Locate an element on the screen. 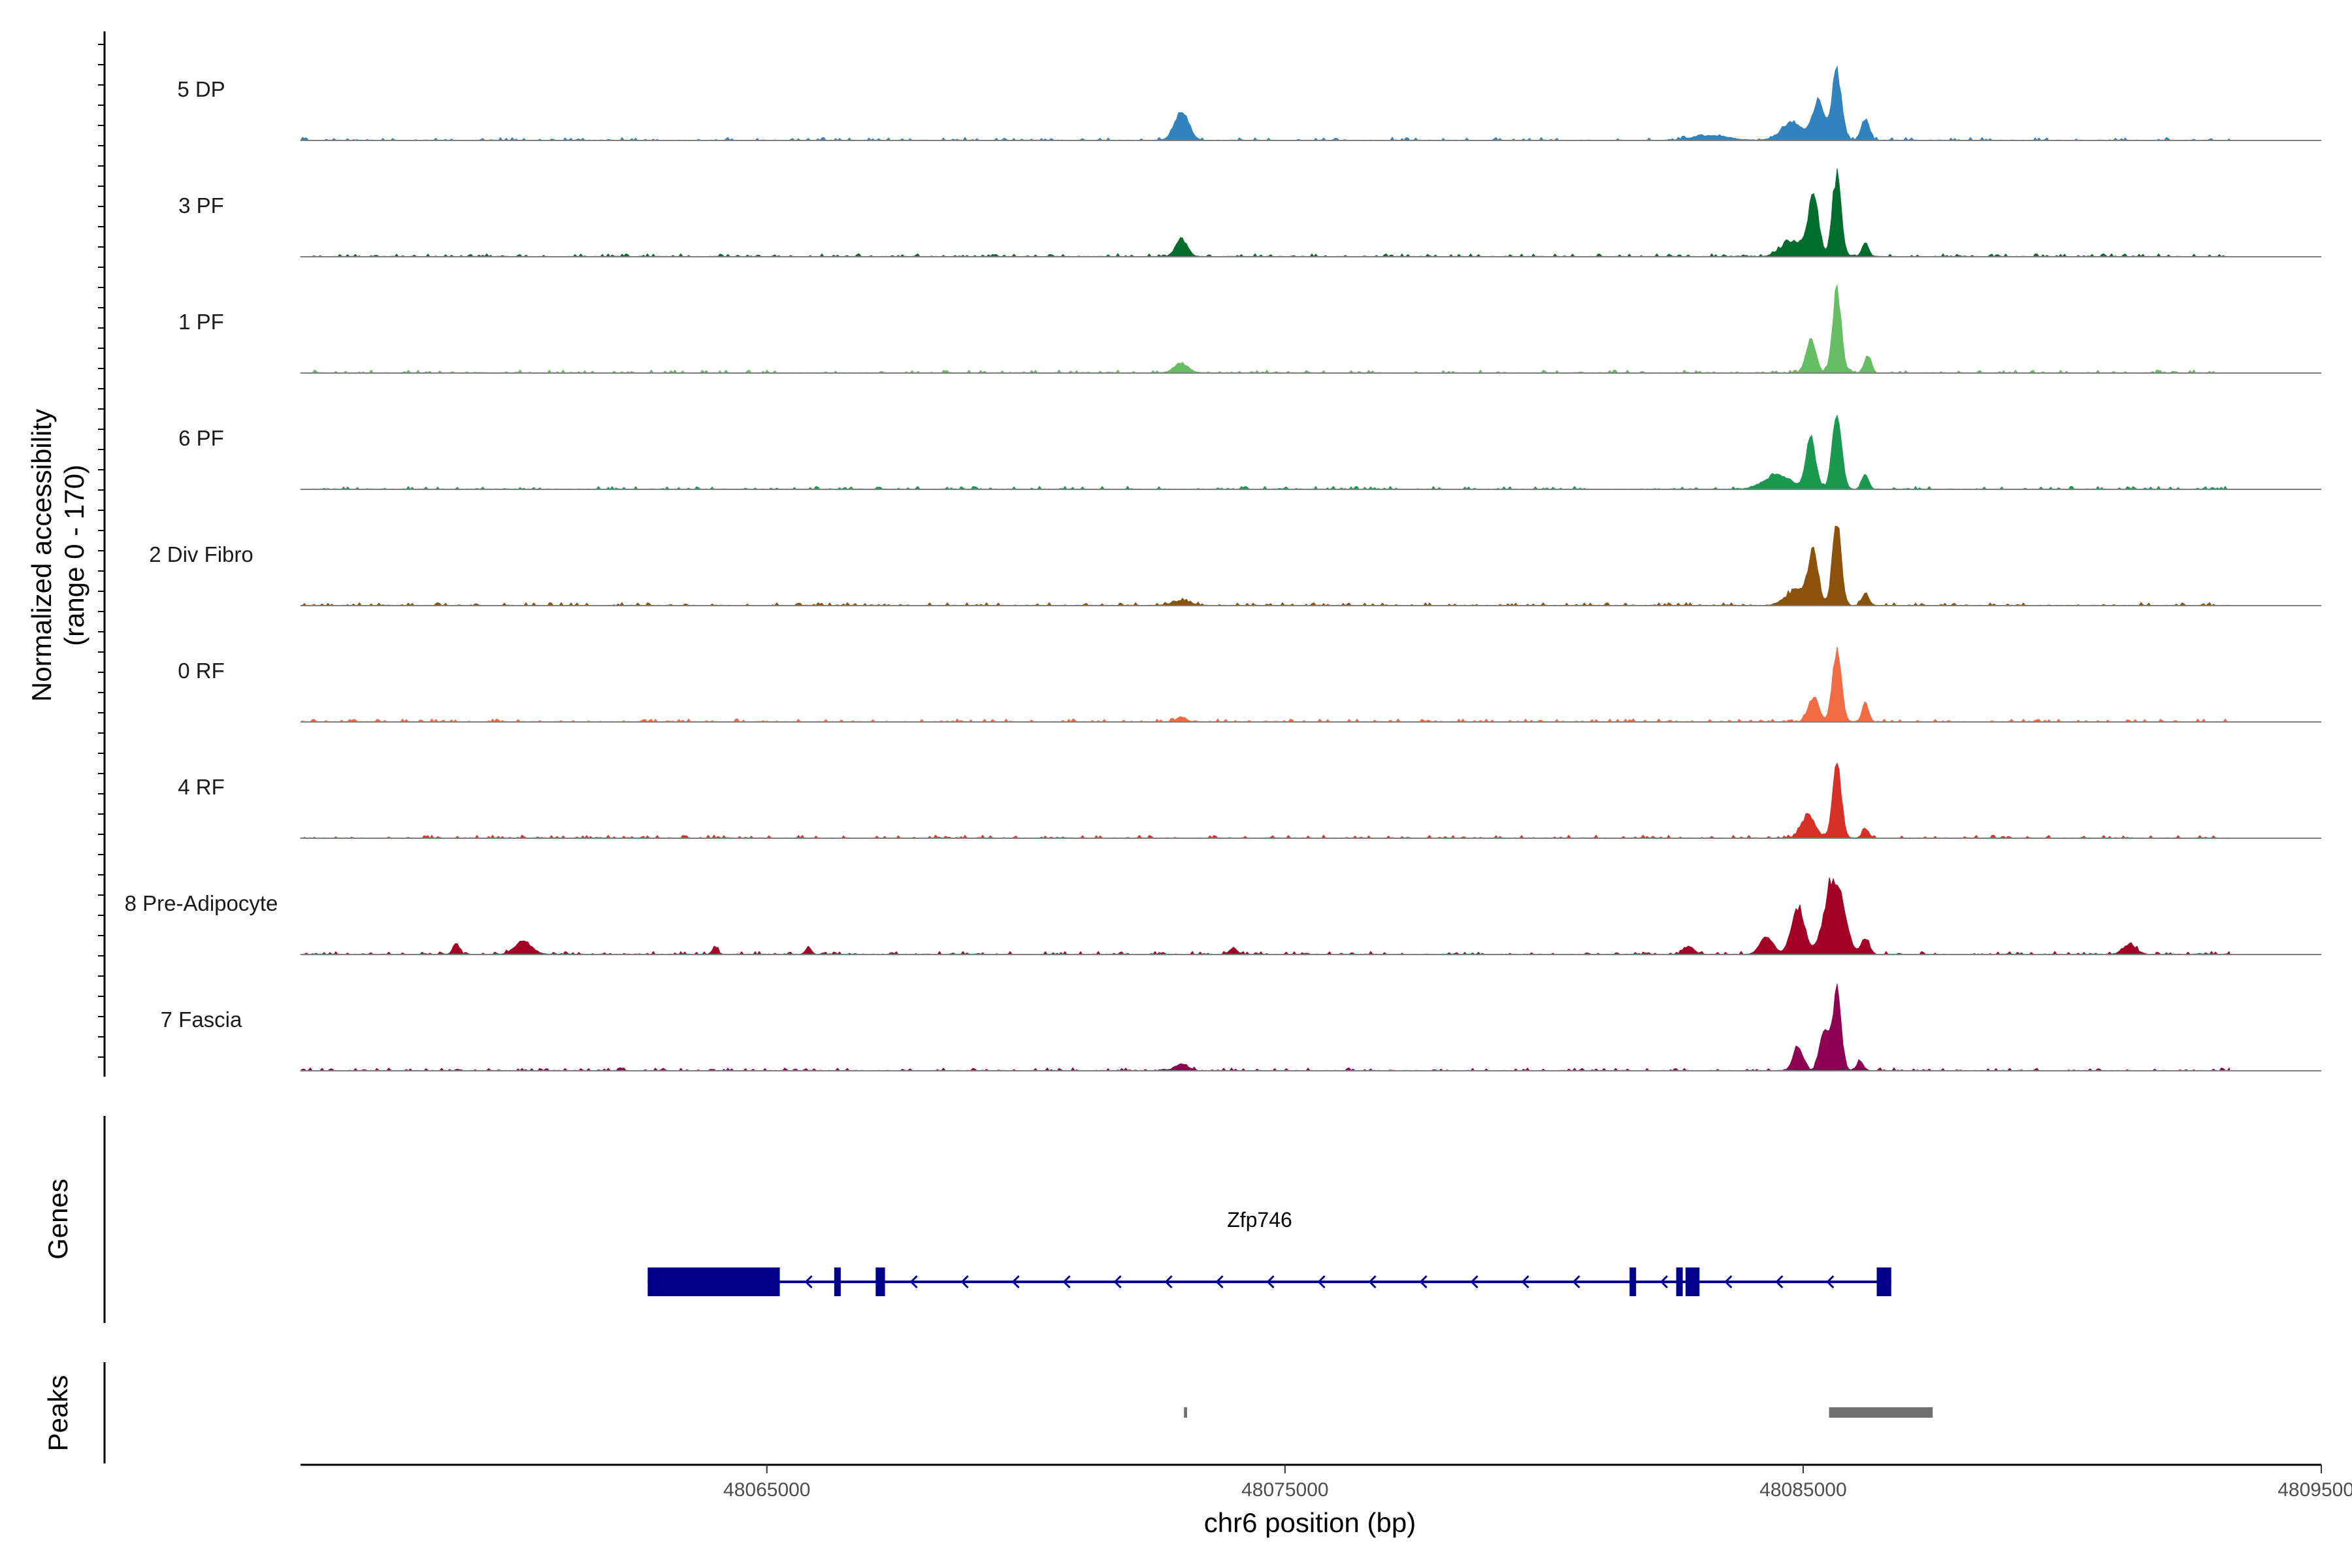  track-label: 0 RF is located at coordinates (201, 671).